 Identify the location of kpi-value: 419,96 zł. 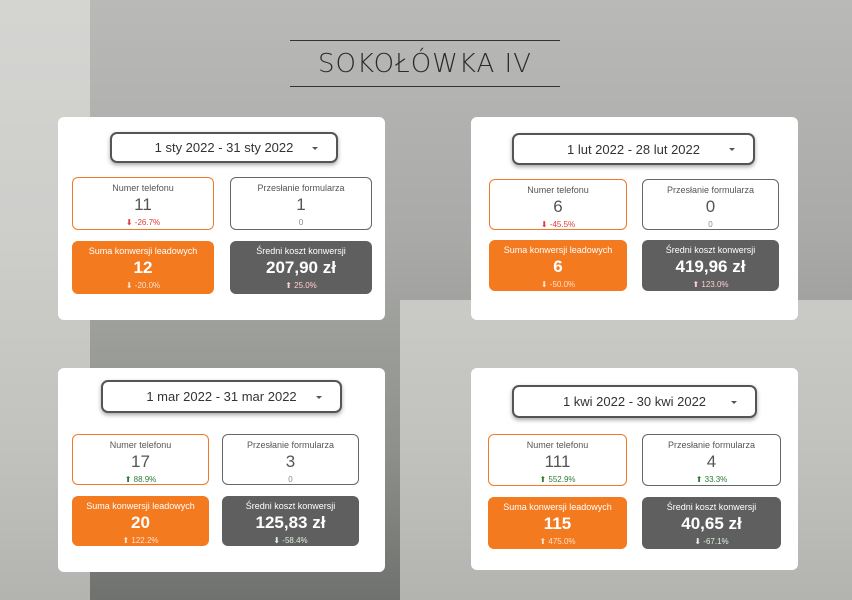
(710, 266).